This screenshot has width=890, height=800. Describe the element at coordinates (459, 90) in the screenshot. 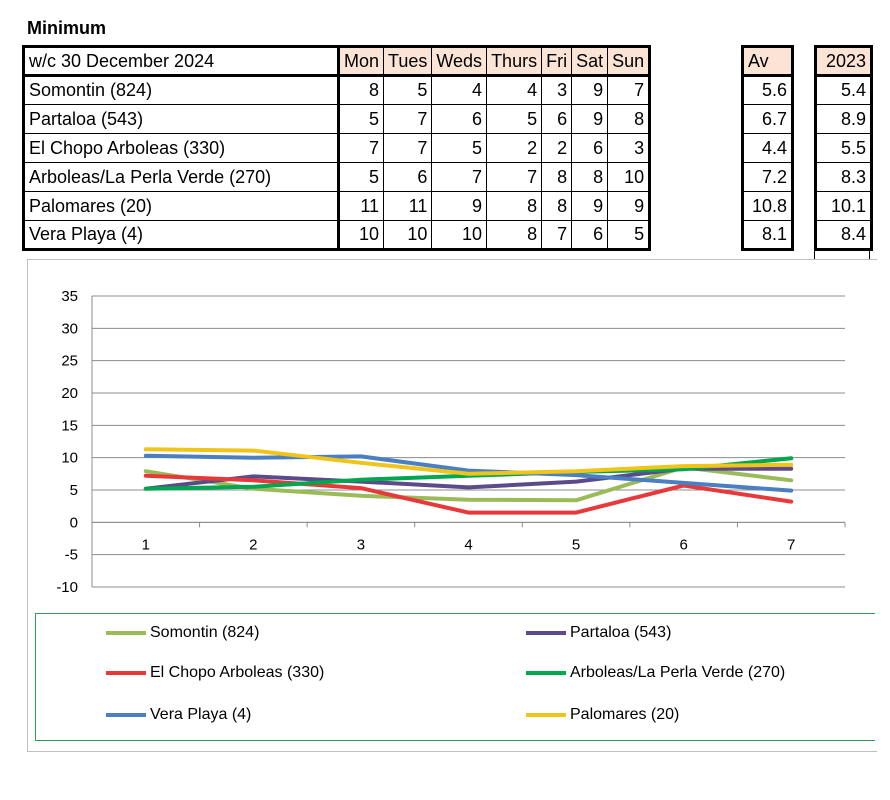

I see `day-value: 4` at that location.